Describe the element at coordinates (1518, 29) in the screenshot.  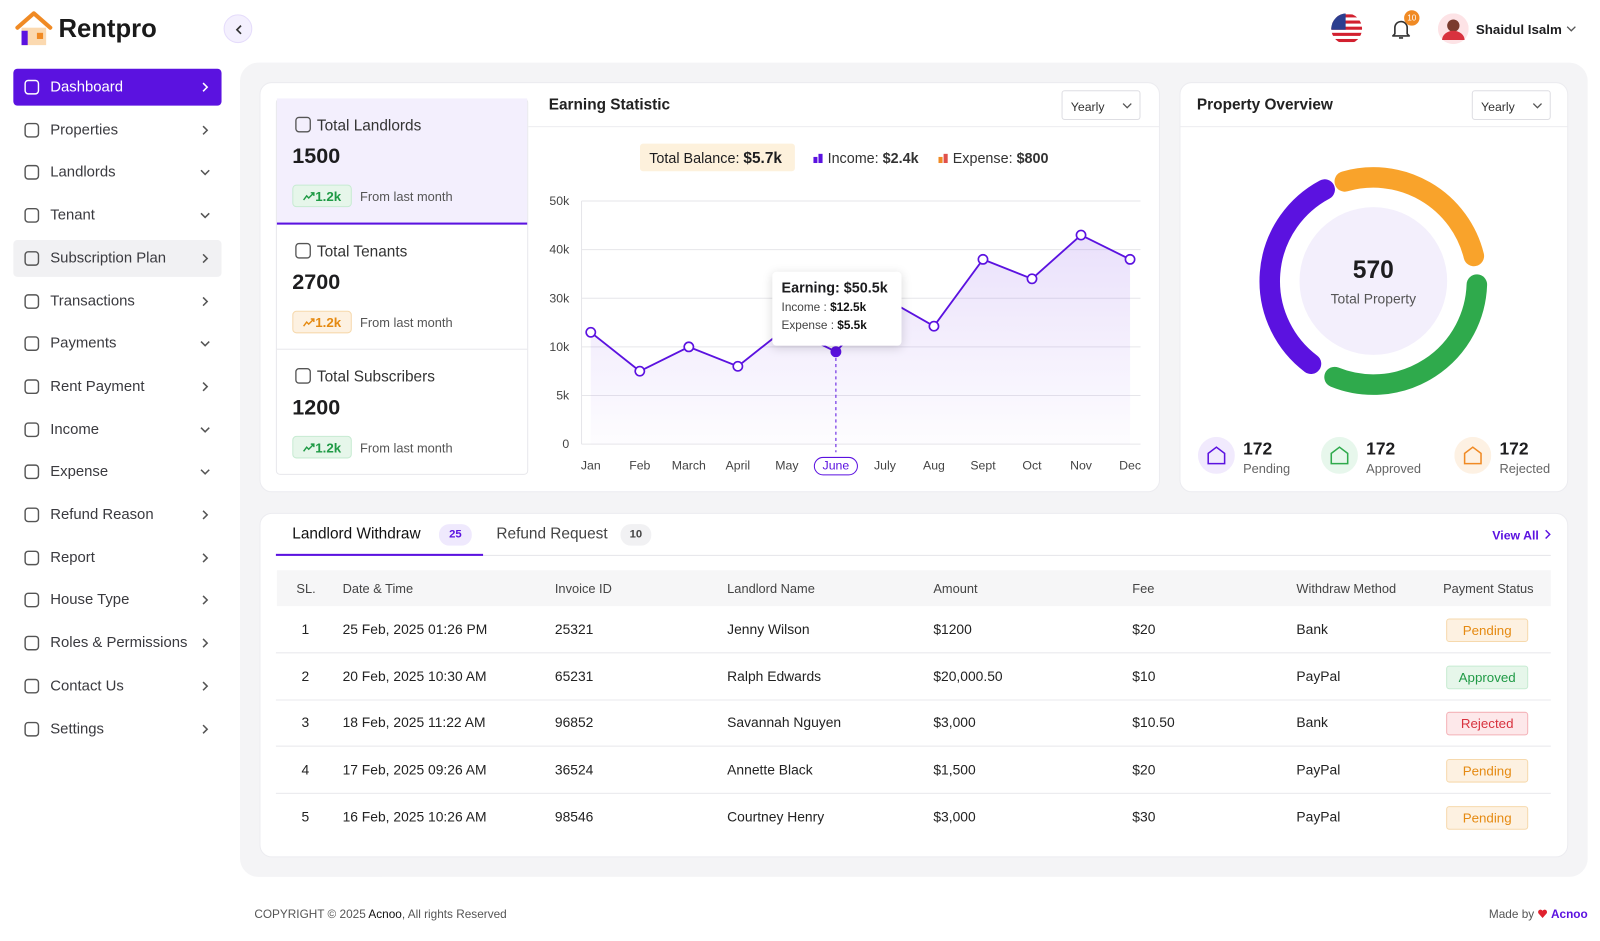
I see `user-name: Shaidul Isalm` at that location.